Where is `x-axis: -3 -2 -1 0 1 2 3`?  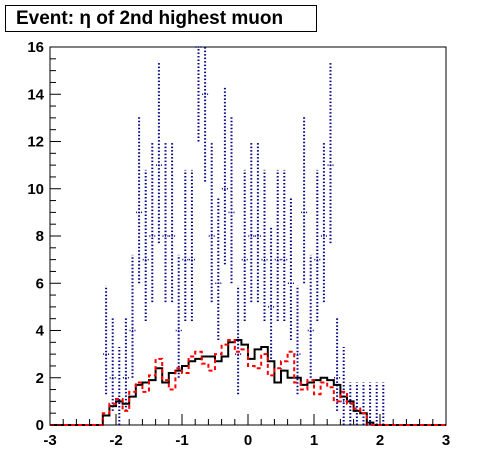
x-axis: -3 -2 -1 0 1 2 3 is located at coordinates (246, 431).